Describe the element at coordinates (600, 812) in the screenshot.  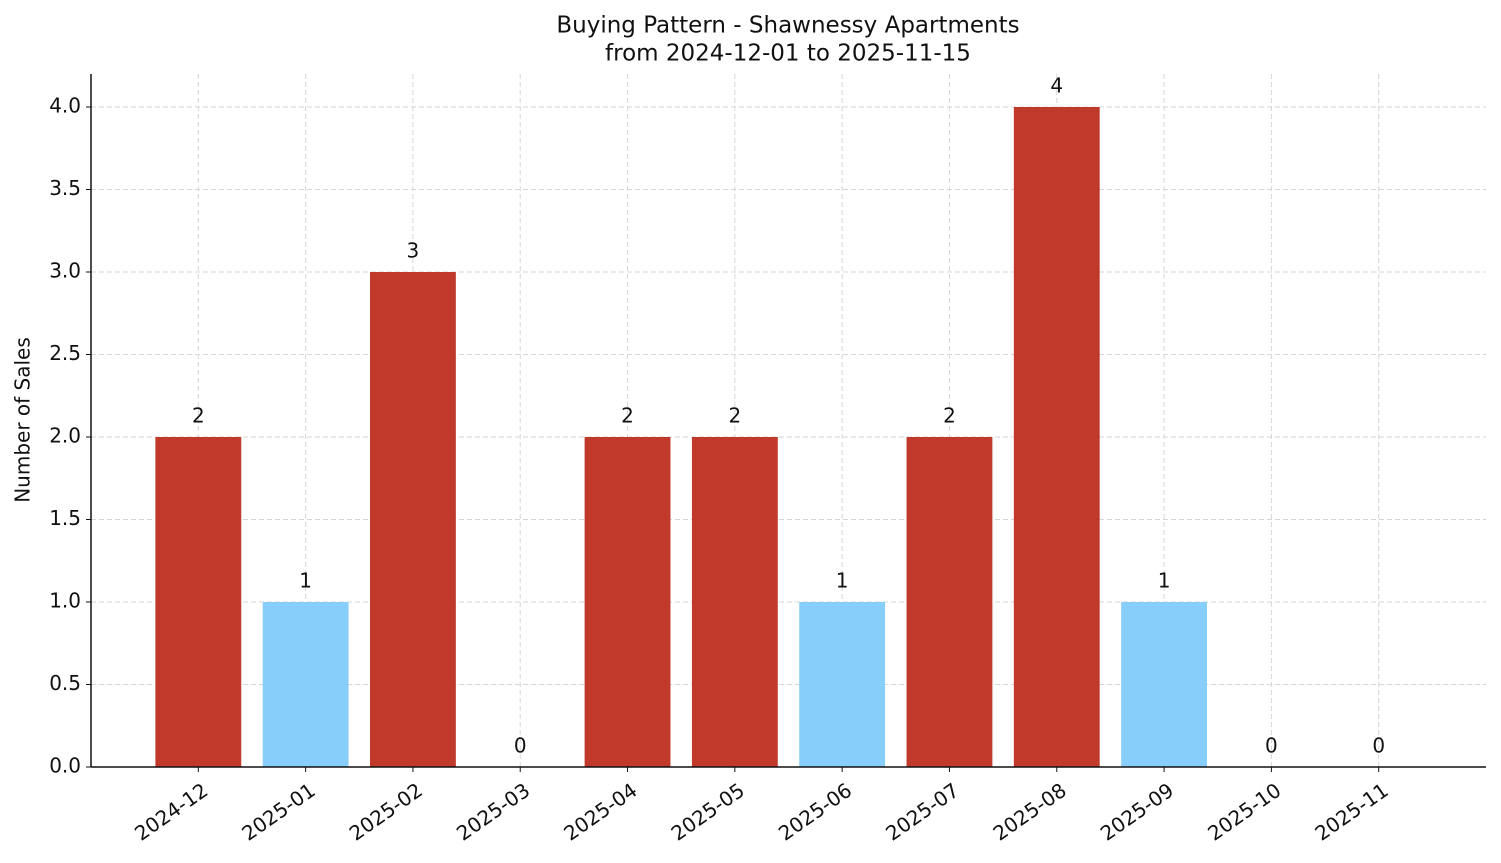
I see `x-tick-label: 2025-04` at that location.